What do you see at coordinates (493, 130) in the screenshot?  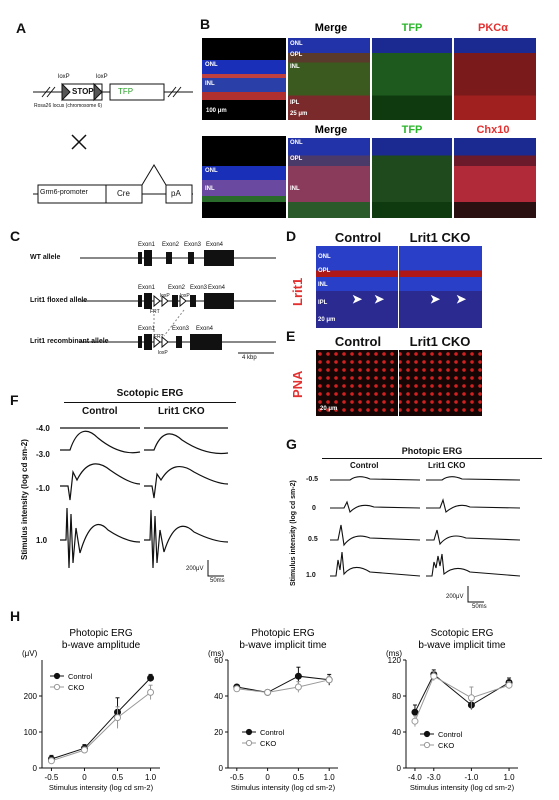 I see `b-row2-header-chx10: Chx10` at bounding box center [493, 130].